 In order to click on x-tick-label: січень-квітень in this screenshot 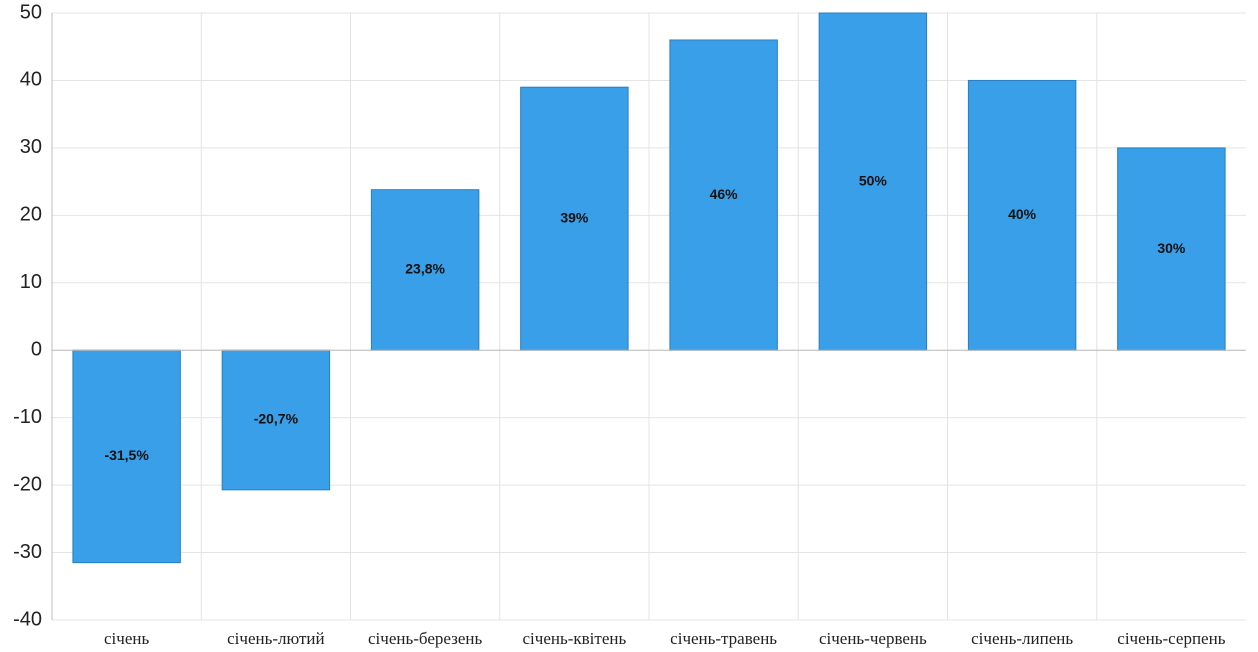, I will do `click(575, 638)`.